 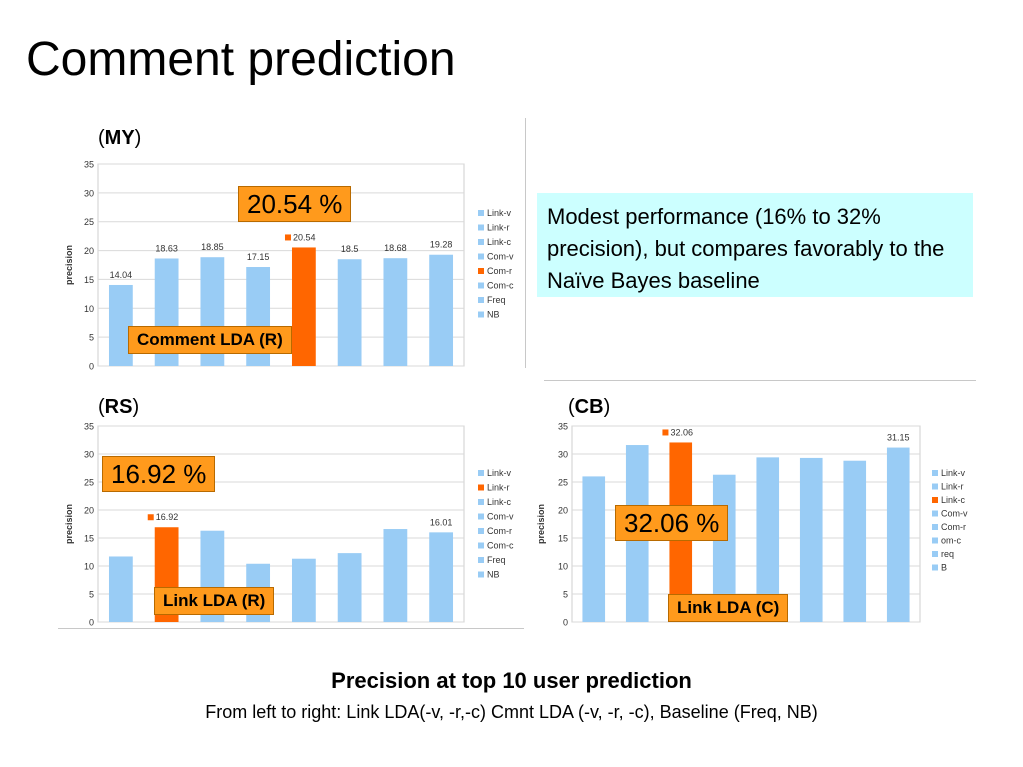 What do you see at coordinates (500, 286) in the screenshot?
I see `legend-entry: Com-c` at bounding box center [500, 286].